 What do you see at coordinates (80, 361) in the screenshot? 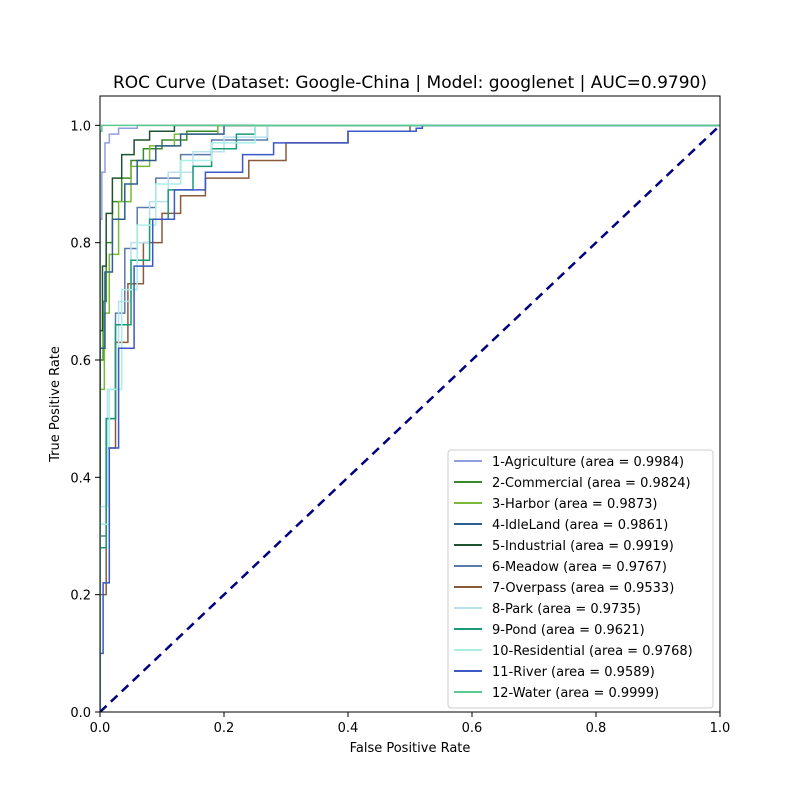
I see `y-tick-label: 0.6` at bounding box center [80, 361].